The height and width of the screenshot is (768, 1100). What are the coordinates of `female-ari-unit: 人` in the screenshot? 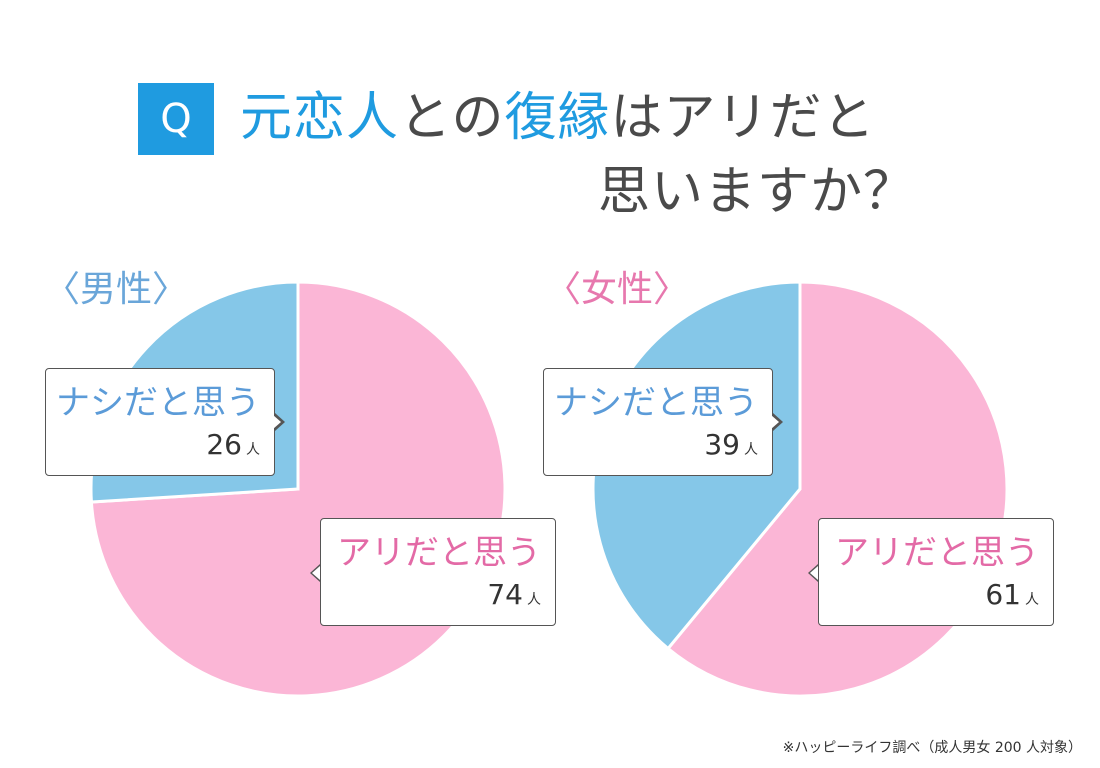 It's located at (1032, 600).